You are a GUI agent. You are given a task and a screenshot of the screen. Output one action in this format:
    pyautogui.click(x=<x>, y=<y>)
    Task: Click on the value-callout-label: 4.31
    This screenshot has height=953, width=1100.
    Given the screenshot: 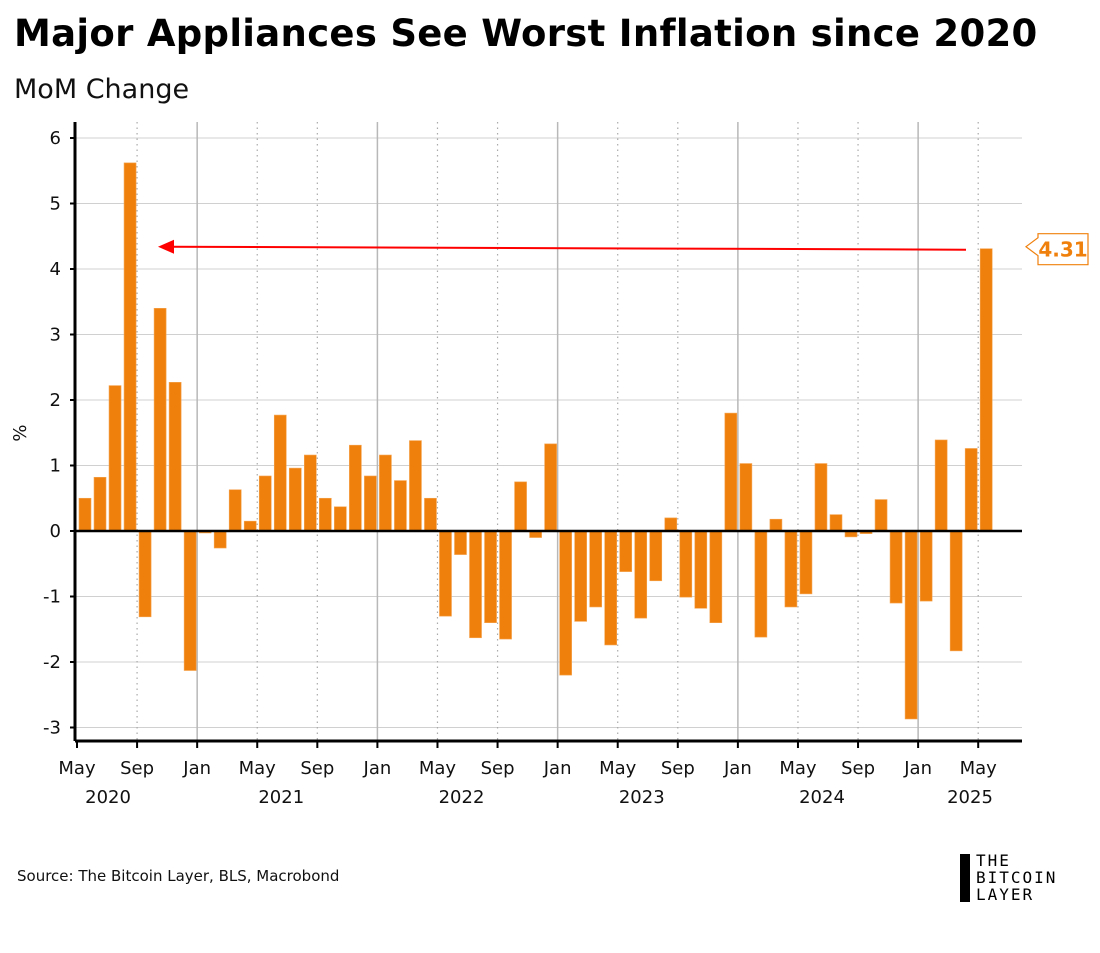 What is the action you would take?
    pyautogui.click(x=1062, y=250)
    